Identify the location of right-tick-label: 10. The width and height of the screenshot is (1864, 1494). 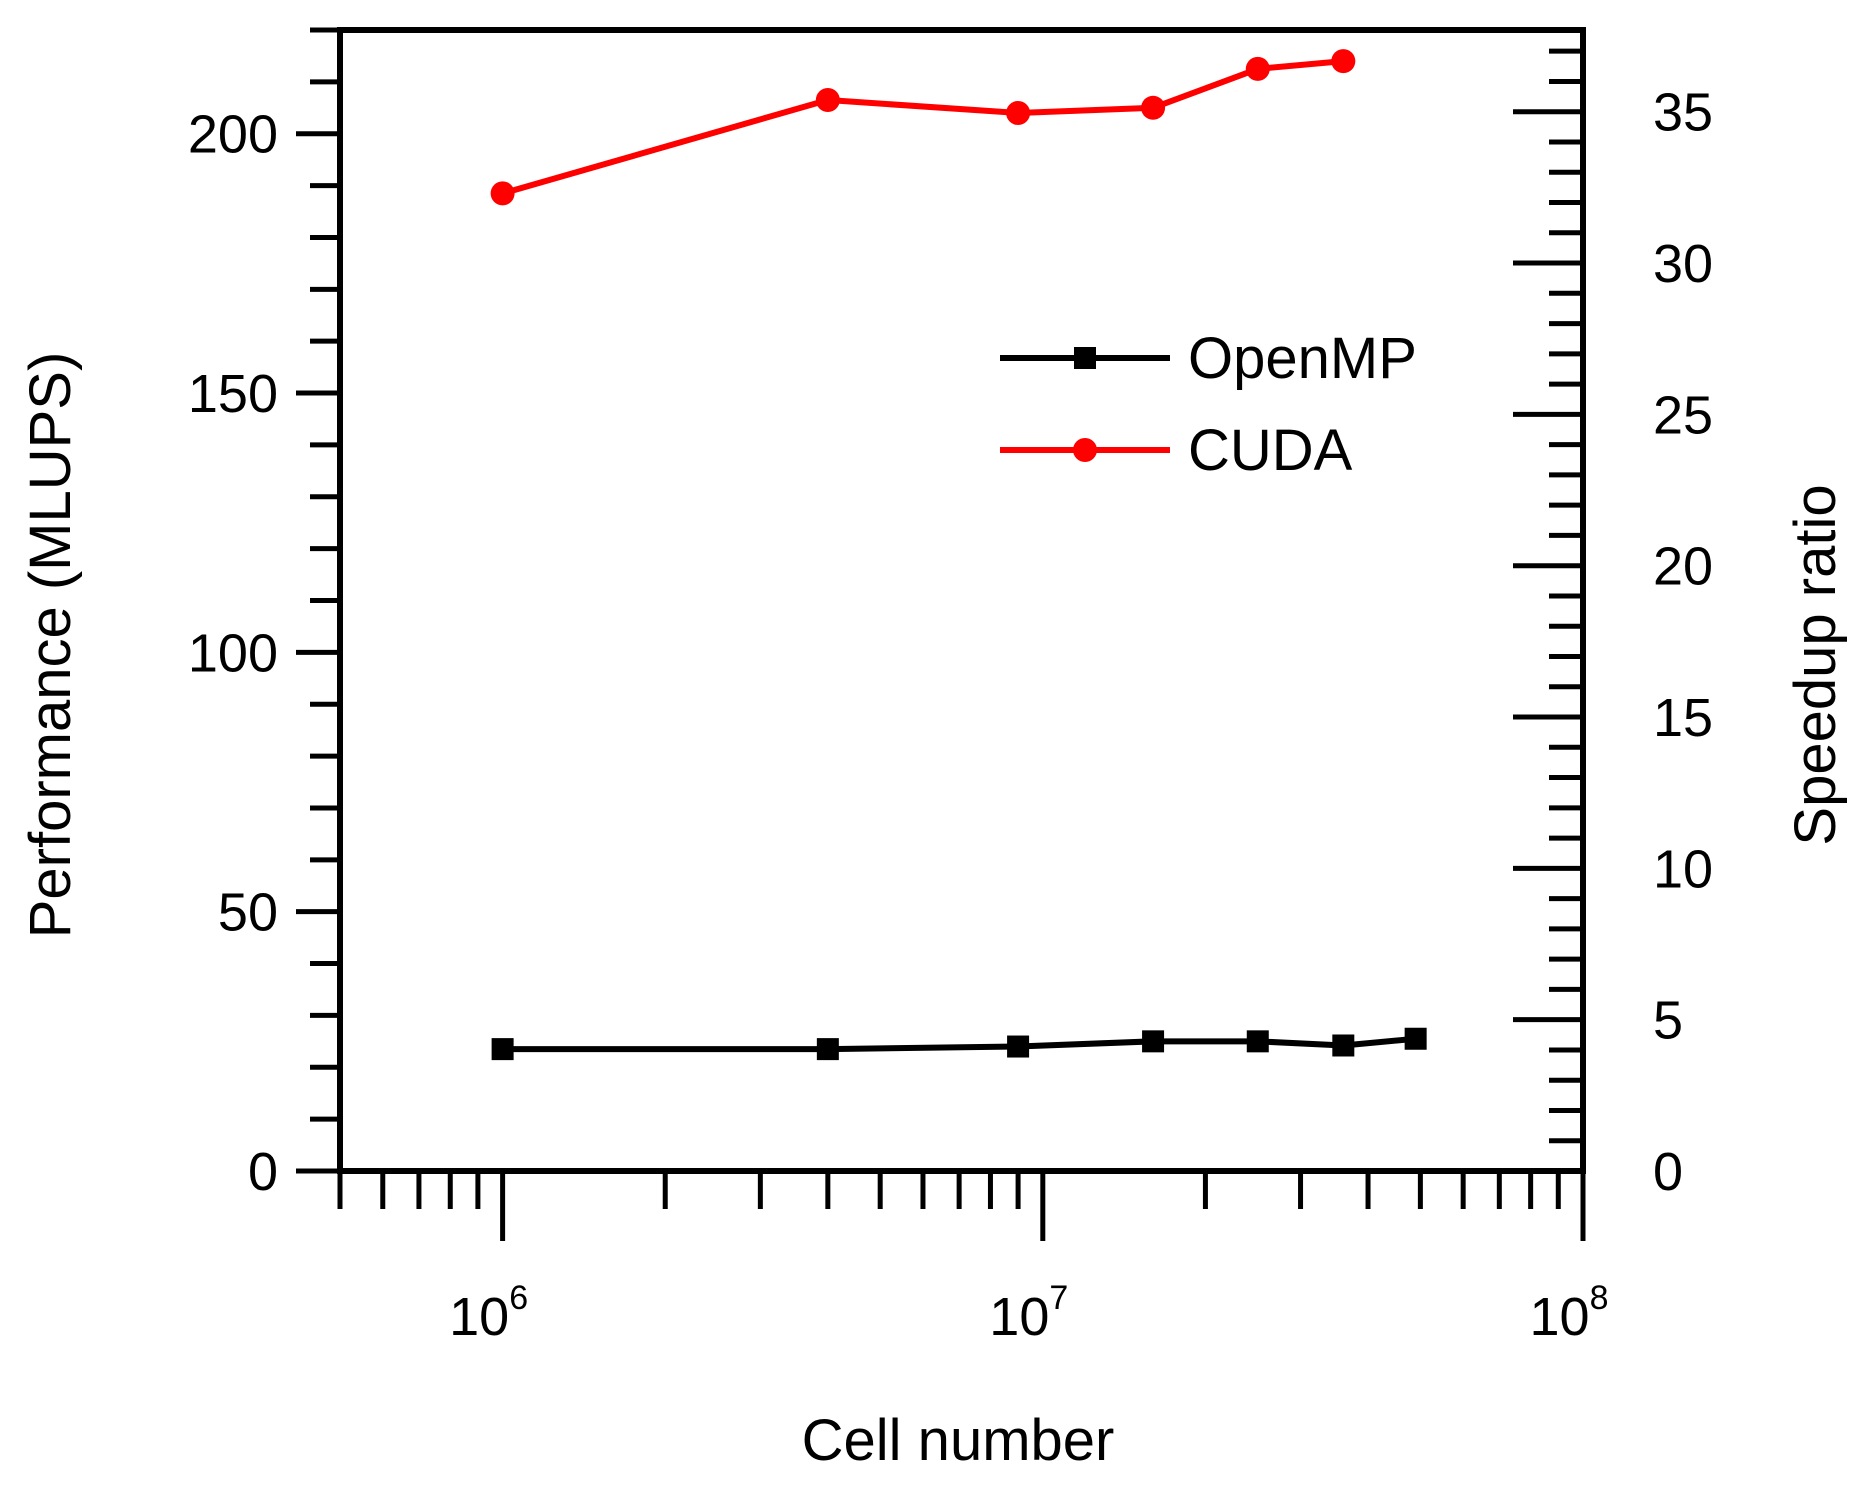
(1683, 869).